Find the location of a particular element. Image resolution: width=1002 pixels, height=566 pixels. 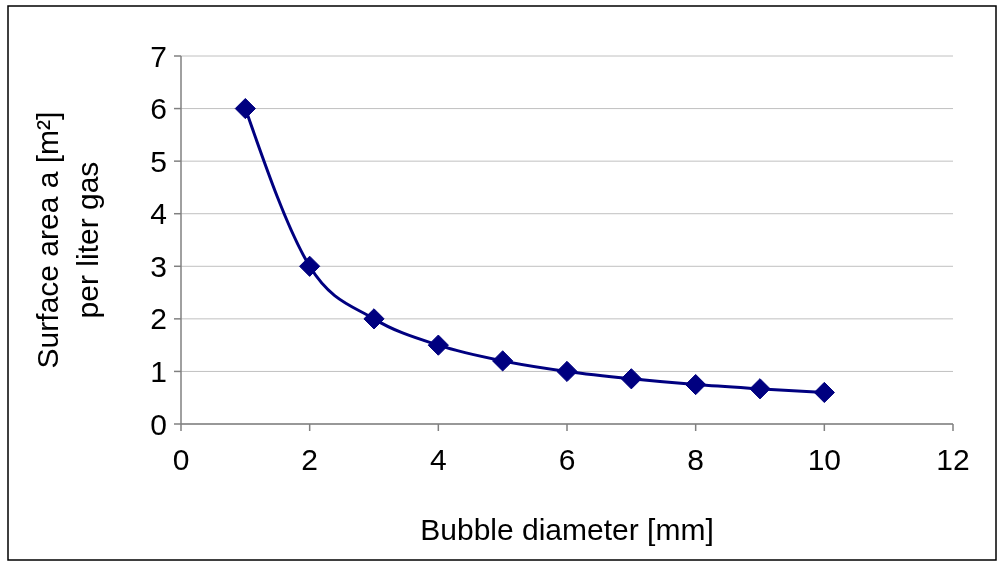

y-tick-label: 2 is located at coordinates (158, 319).